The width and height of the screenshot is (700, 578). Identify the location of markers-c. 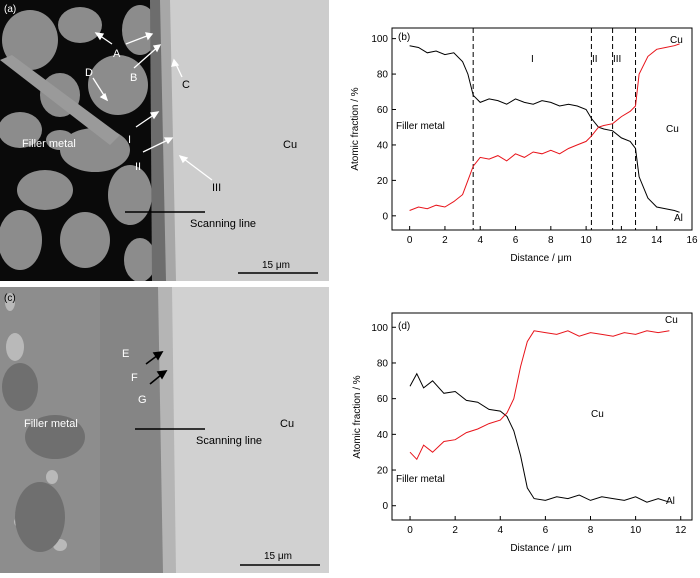
(156, 368).